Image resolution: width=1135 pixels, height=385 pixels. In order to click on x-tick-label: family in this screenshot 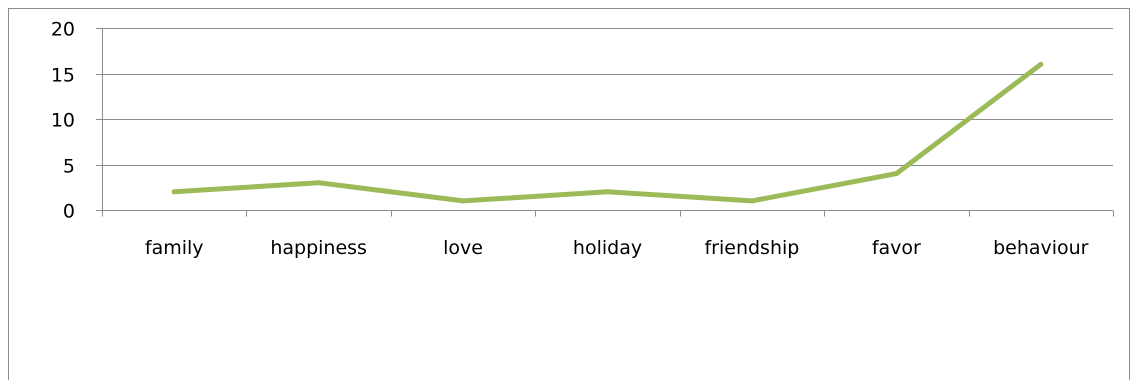, I will do `click(174, 248)`.